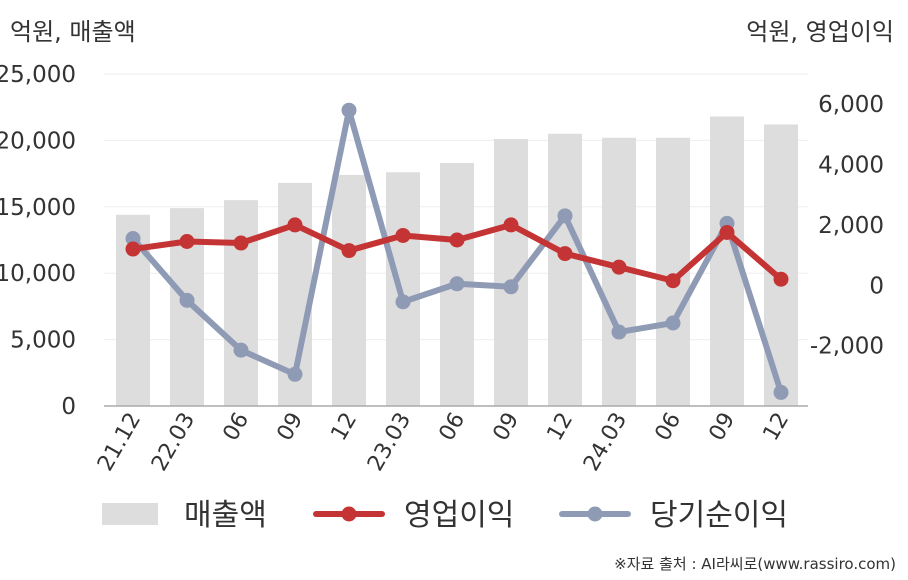  Describe the element at coordinates (851, 105) in the screenshot. I see `y-right-tick-label: 6,000` at that location.